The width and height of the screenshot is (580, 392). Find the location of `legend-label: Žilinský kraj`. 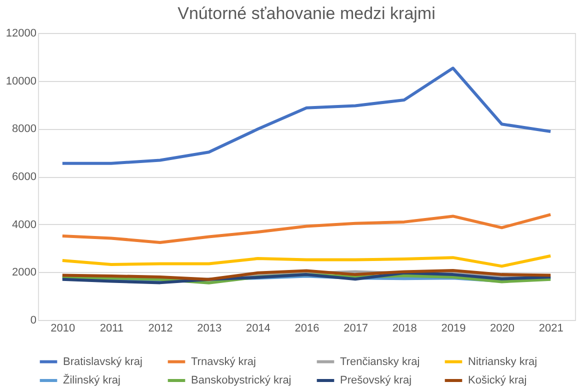

legend-label: Žilinský kraj is located at coordinates (91, 380).